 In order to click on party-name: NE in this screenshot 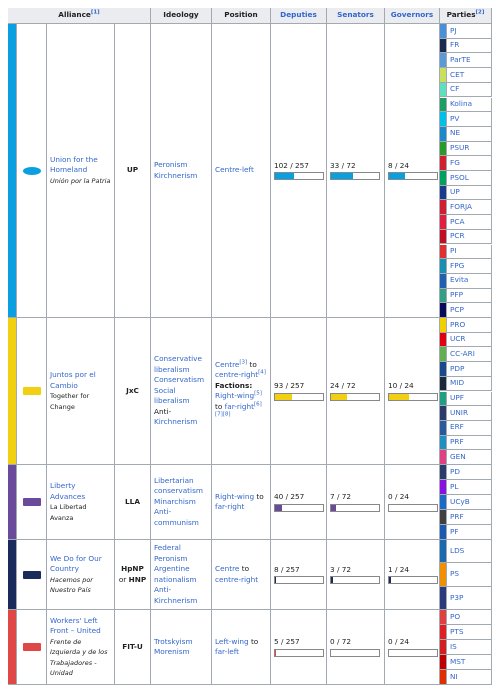, I will do `click(455, 133)`.